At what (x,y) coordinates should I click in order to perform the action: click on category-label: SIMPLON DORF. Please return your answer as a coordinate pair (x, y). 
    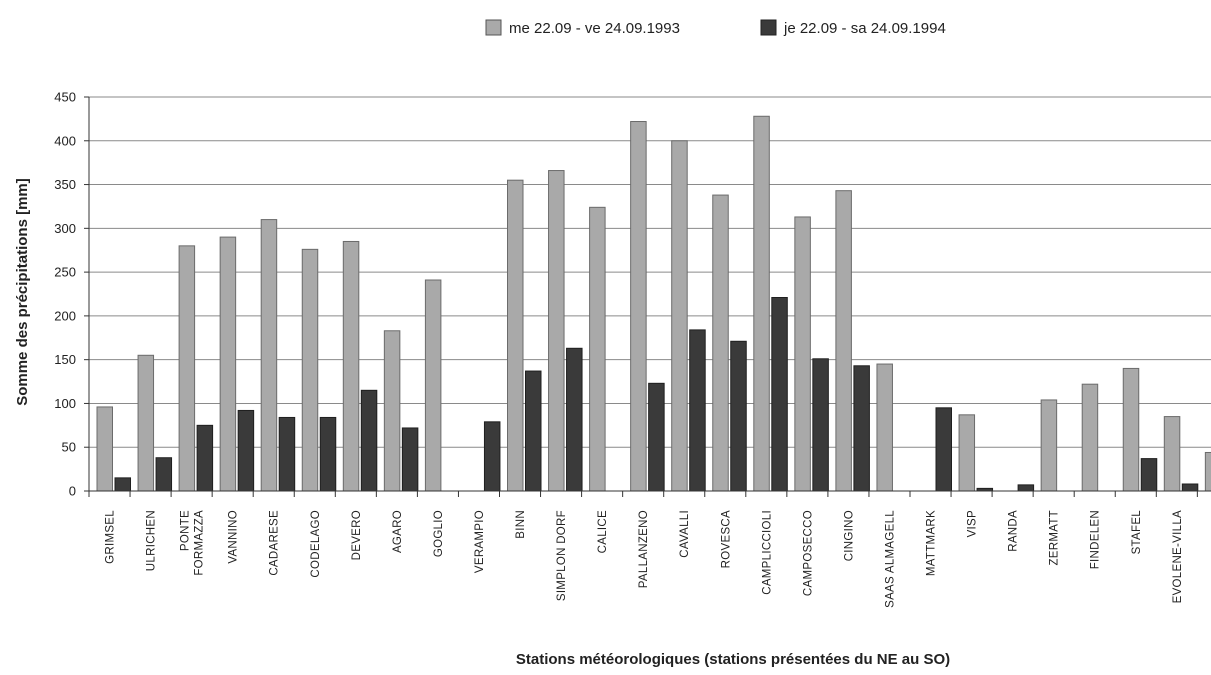
    Looking at the image, I should click on (562, 555).